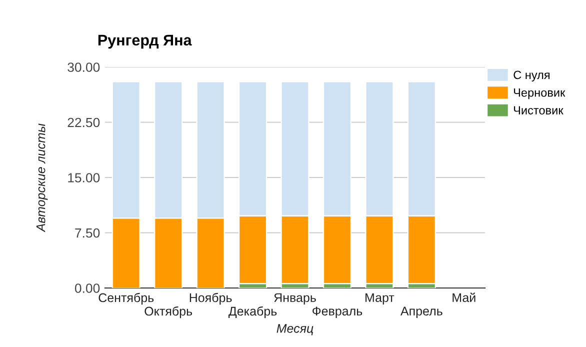 This screenshot has height=347, width=586. Describe the element at coordinates (295, 330) in the screenshot. I see `x-axis-title: Месяц` at that location.